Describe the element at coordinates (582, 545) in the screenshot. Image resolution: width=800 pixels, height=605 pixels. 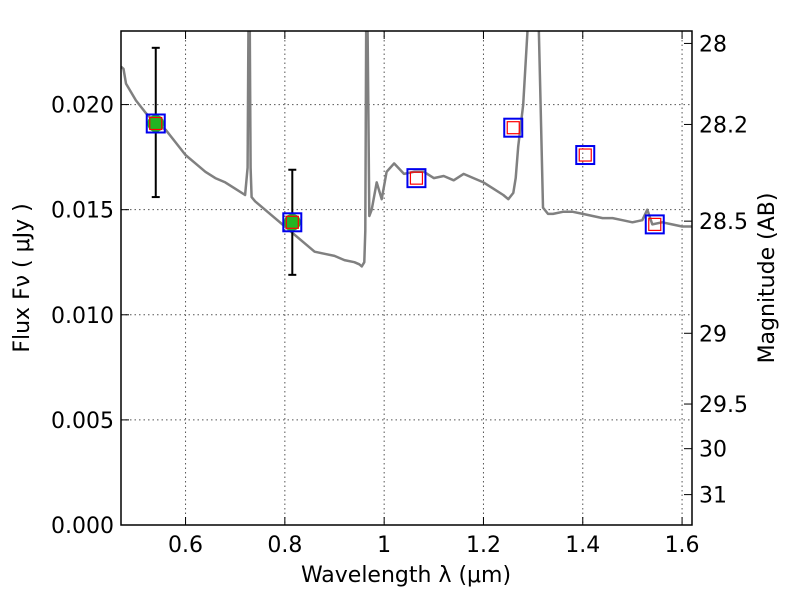
I see `x-tick-label: 1.4` at that location.